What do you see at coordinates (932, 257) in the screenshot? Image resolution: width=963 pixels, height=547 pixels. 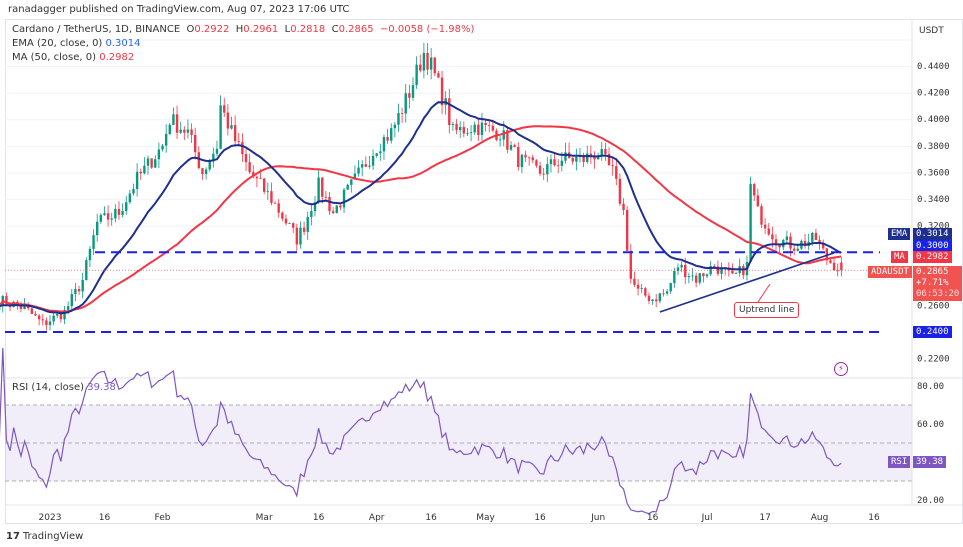 I see `ma-price-tag: 0.2982` at bounding box center [932, 257].